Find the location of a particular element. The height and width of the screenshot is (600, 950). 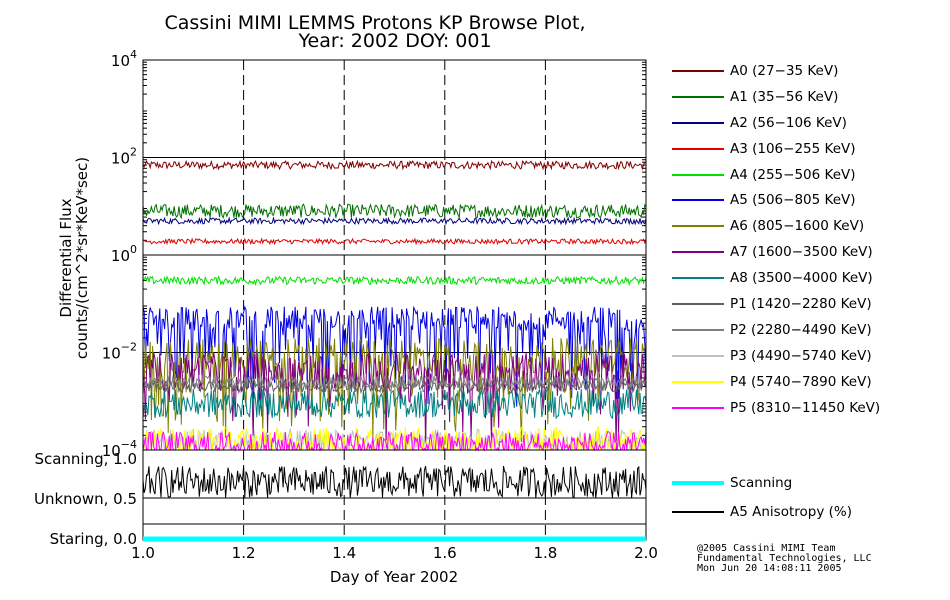

y-tick-label: 10² is located at coordinates (124, 157).